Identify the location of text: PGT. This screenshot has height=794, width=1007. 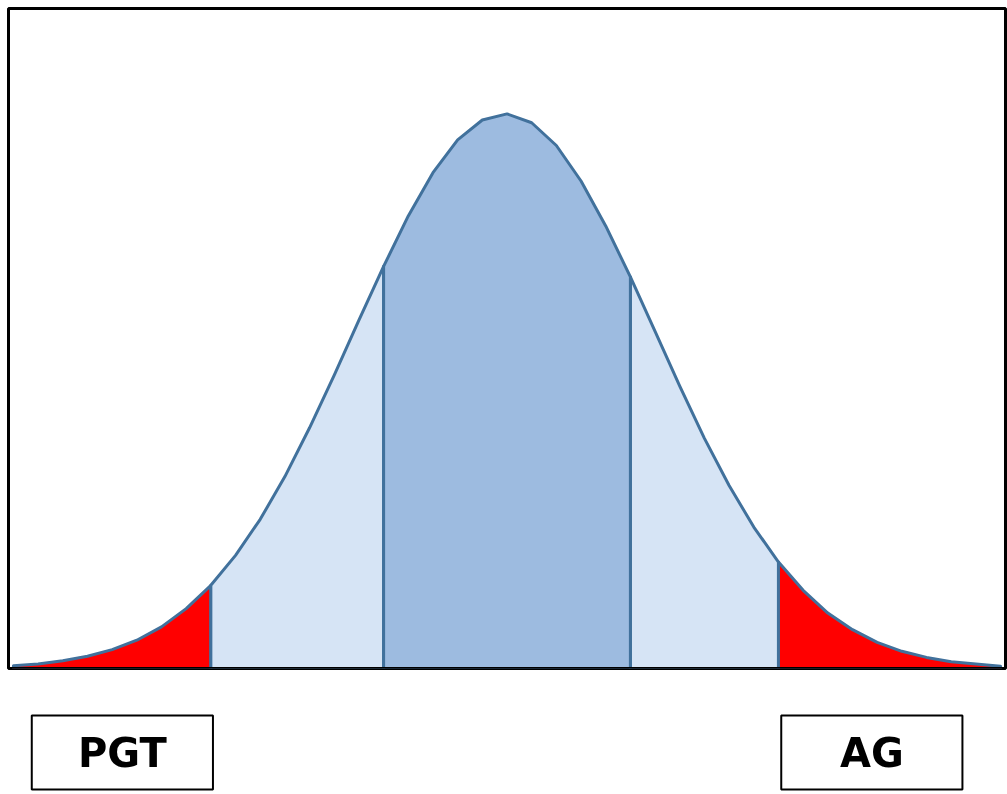
(122, 752).